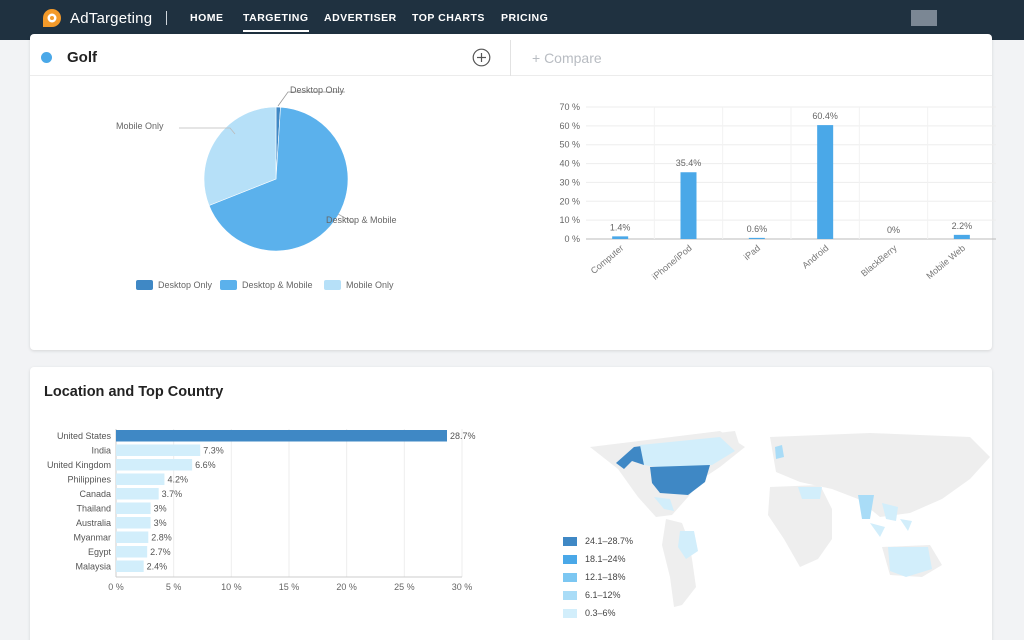 Image resolution: width=1024 pixels, height=640 pixels. I want to click on compare-button: + Compare, so click(567, 58).